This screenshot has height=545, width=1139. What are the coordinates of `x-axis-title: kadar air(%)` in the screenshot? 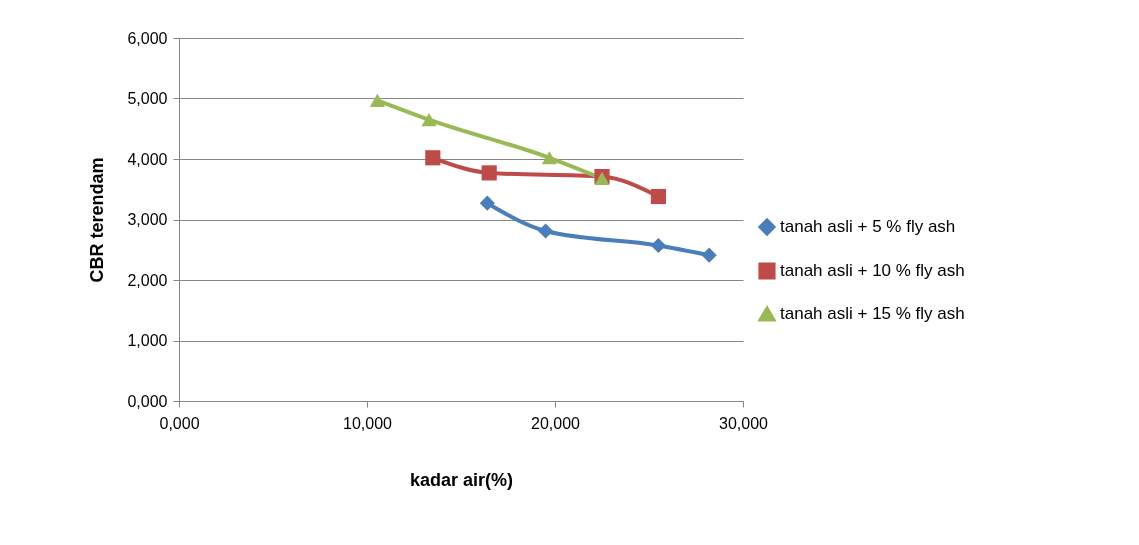 It's located at (461, 479).